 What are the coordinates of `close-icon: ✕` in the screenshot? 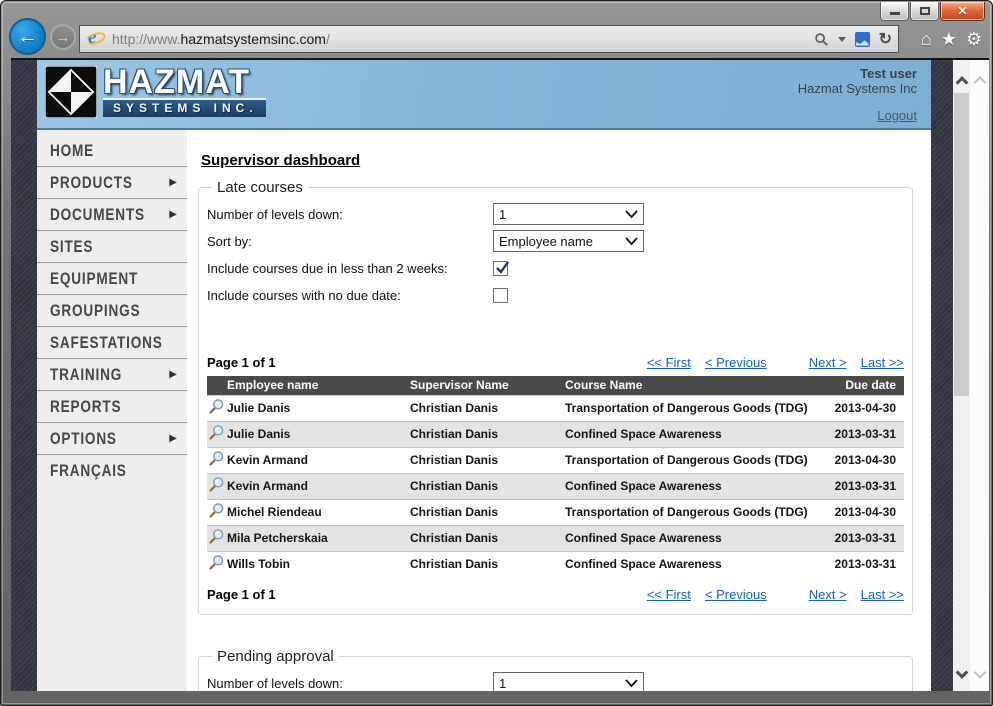 It's located at (962, 11).